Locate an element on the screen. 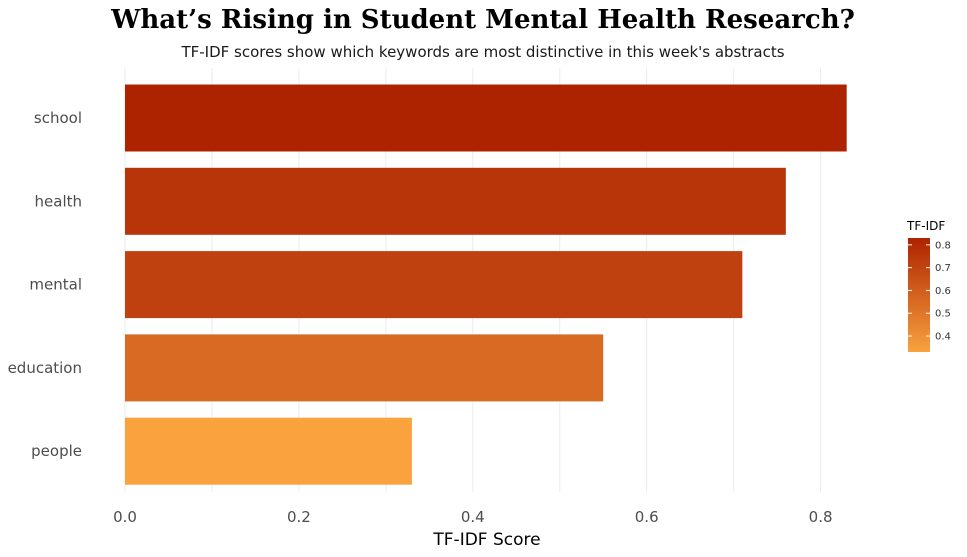  x-axis-tick-labels: 0.0 0.2 0.4 0.6 0.8 is located at coordinates (472, 517).